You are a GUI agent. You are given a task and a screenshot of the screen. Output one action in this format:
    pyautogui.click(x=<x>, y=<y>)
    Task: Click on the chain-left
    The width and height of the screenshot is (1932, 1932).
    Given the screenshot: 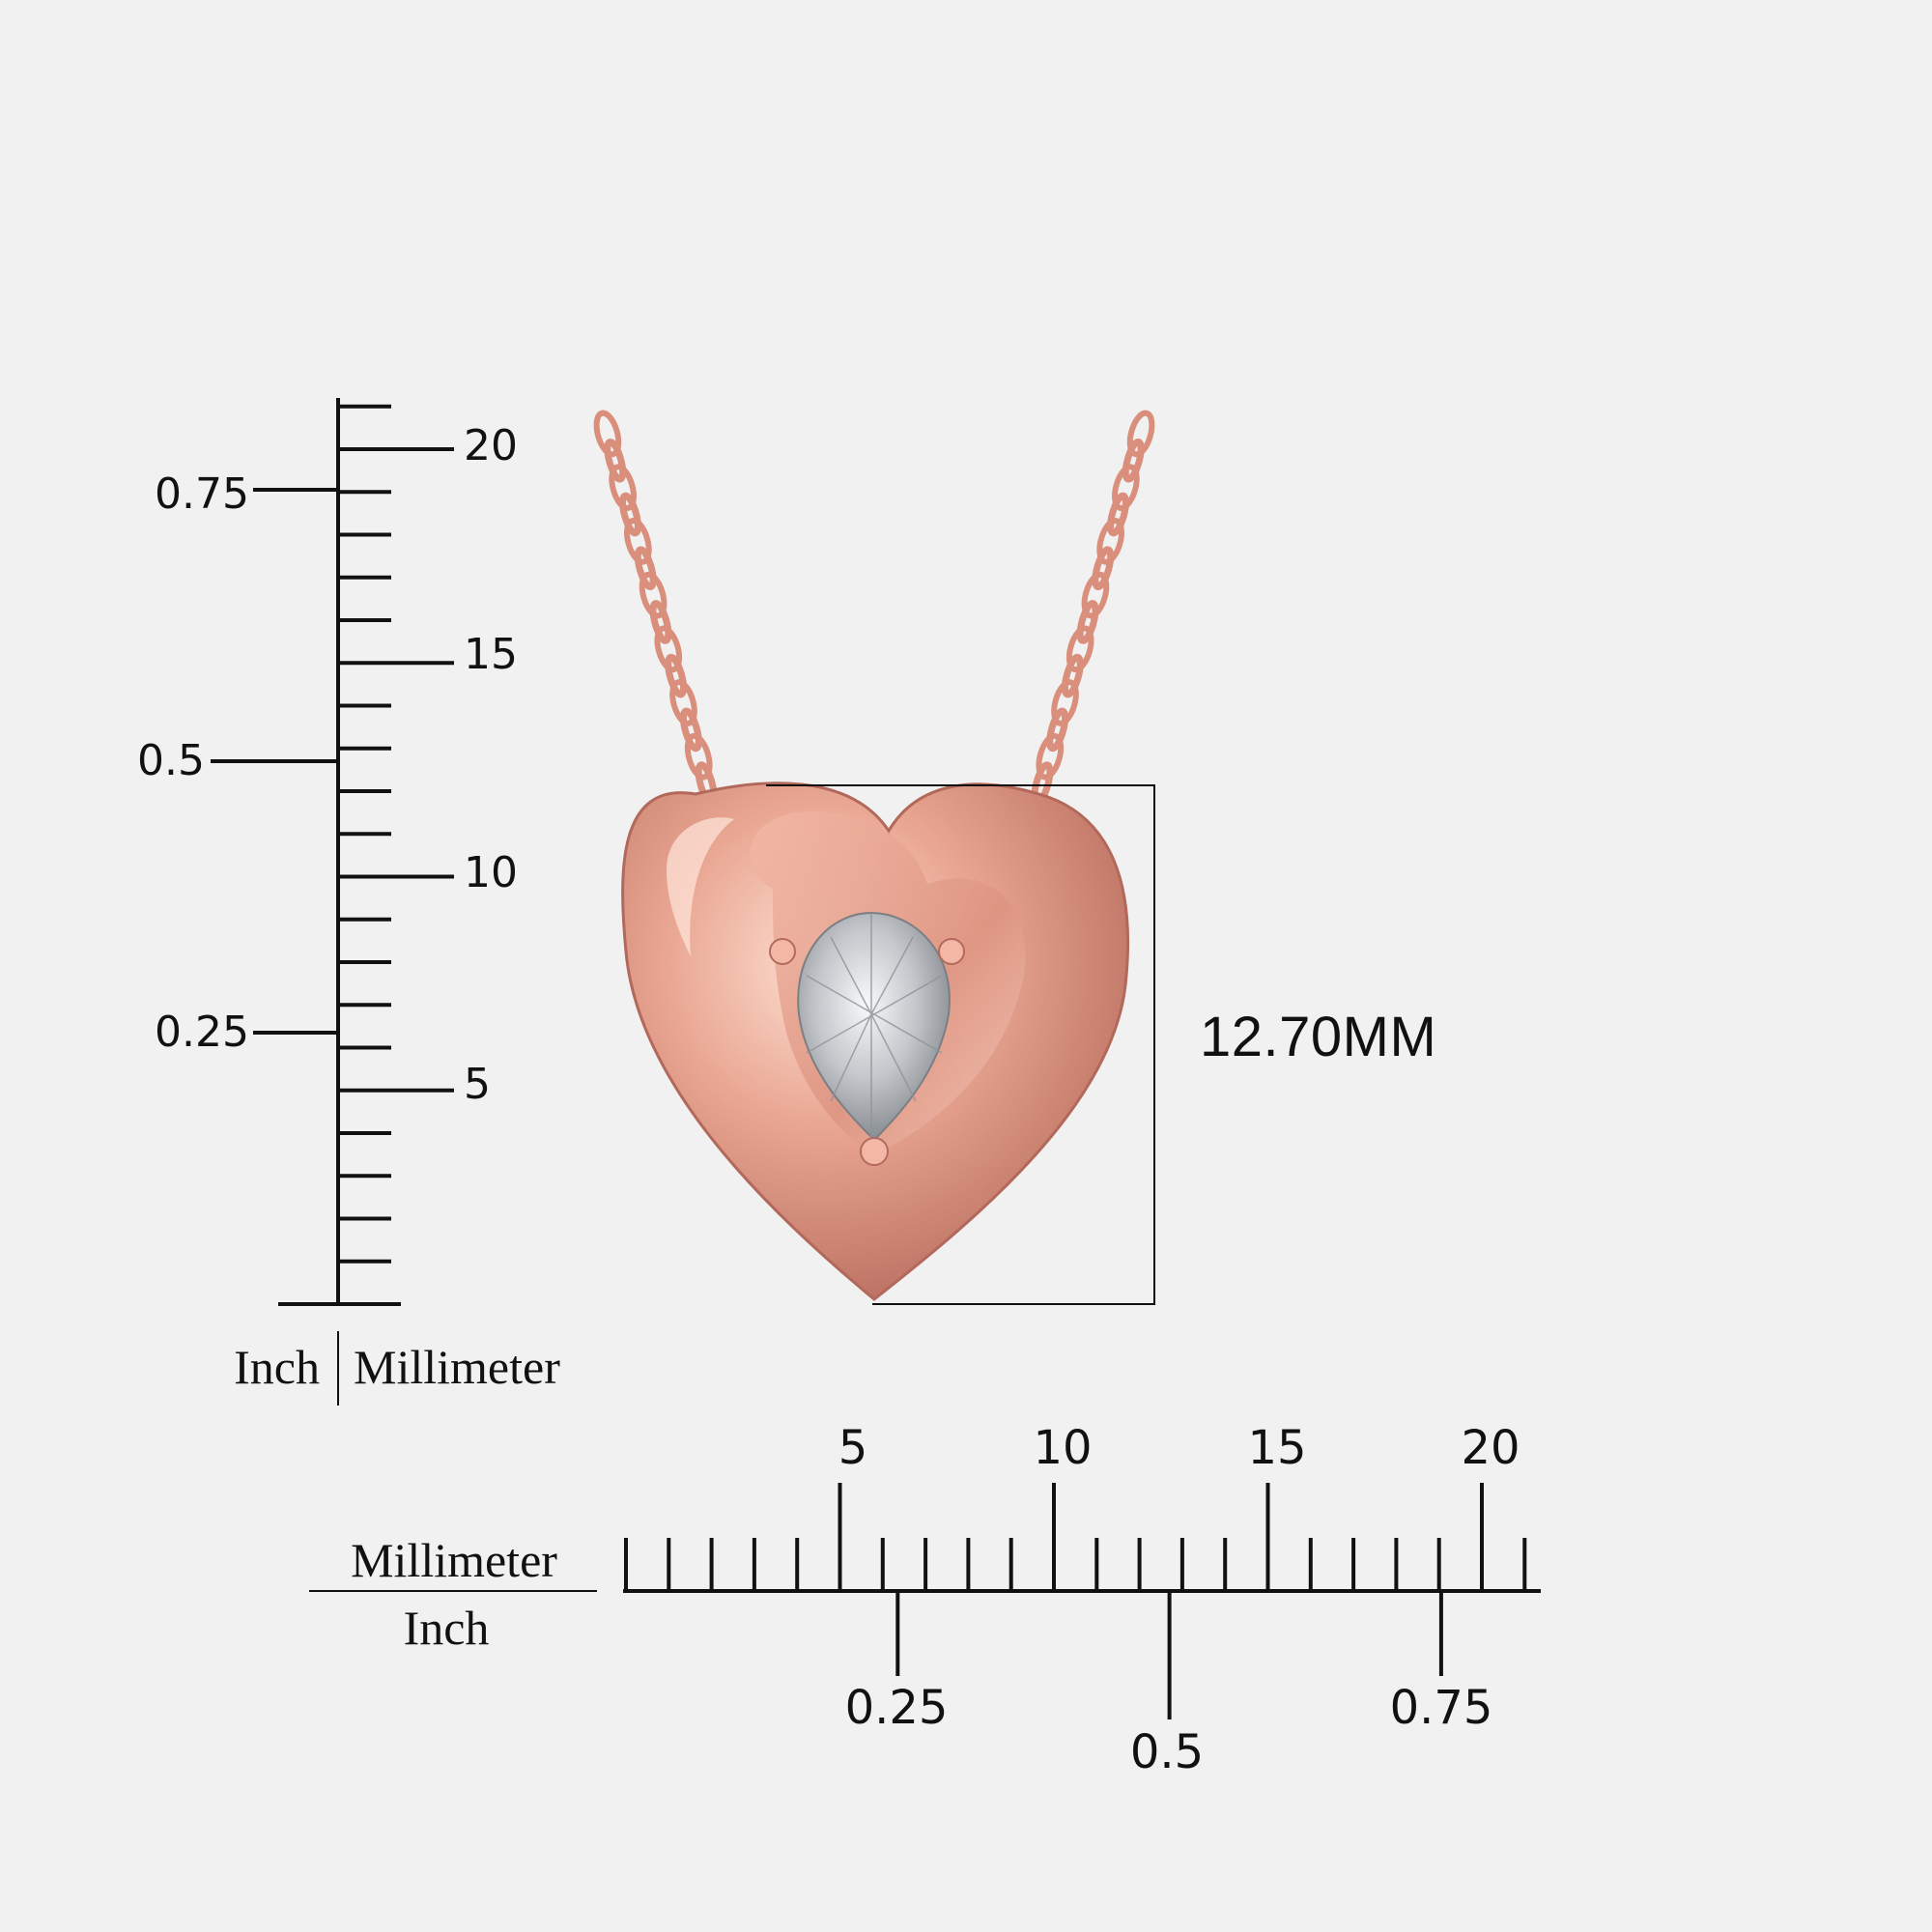 What is the action you would take?
    pyautogui.click(x=655, y=608)
    